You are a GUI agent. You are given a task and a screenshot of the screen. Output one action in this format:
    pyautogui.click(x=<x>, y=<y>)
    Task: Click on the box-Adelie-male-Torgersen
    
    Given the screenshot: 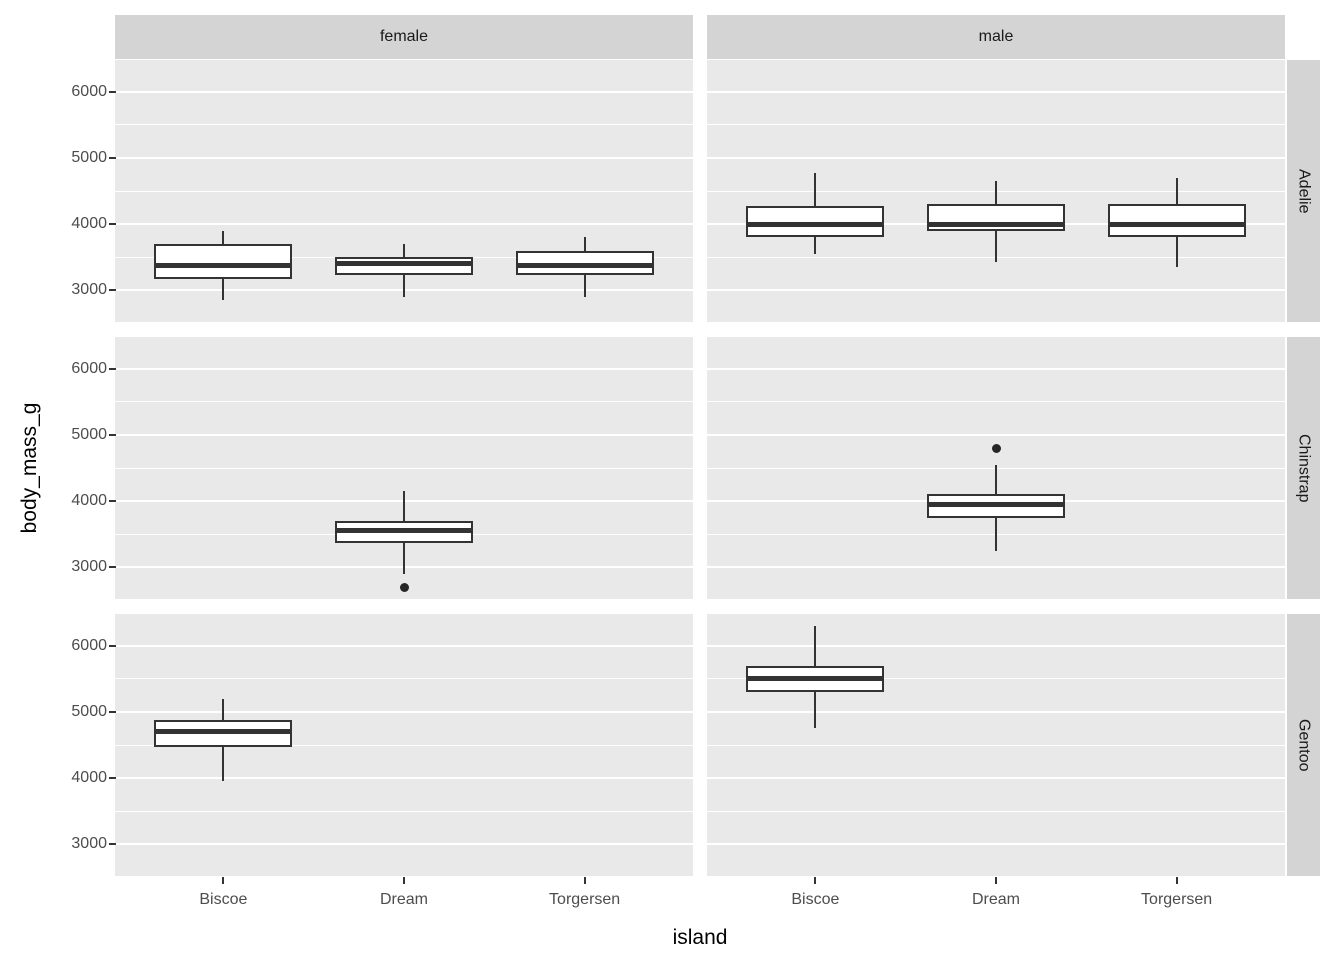 What is the action you would take?
    pyautogui.click(x=1176, y=221)
    